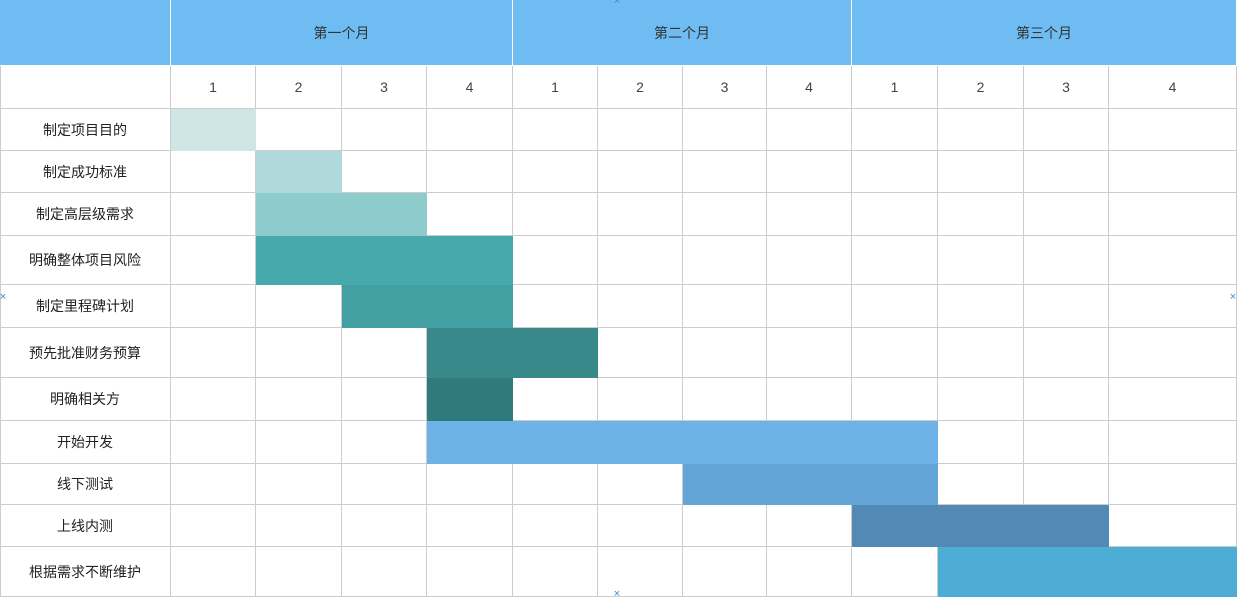 Image resolution: width=1237 pixels, height=600 pixels. Describe the element at coordinates (617, 594) in the screenshot. I see `selection-handle-bottom: ×` at that location.